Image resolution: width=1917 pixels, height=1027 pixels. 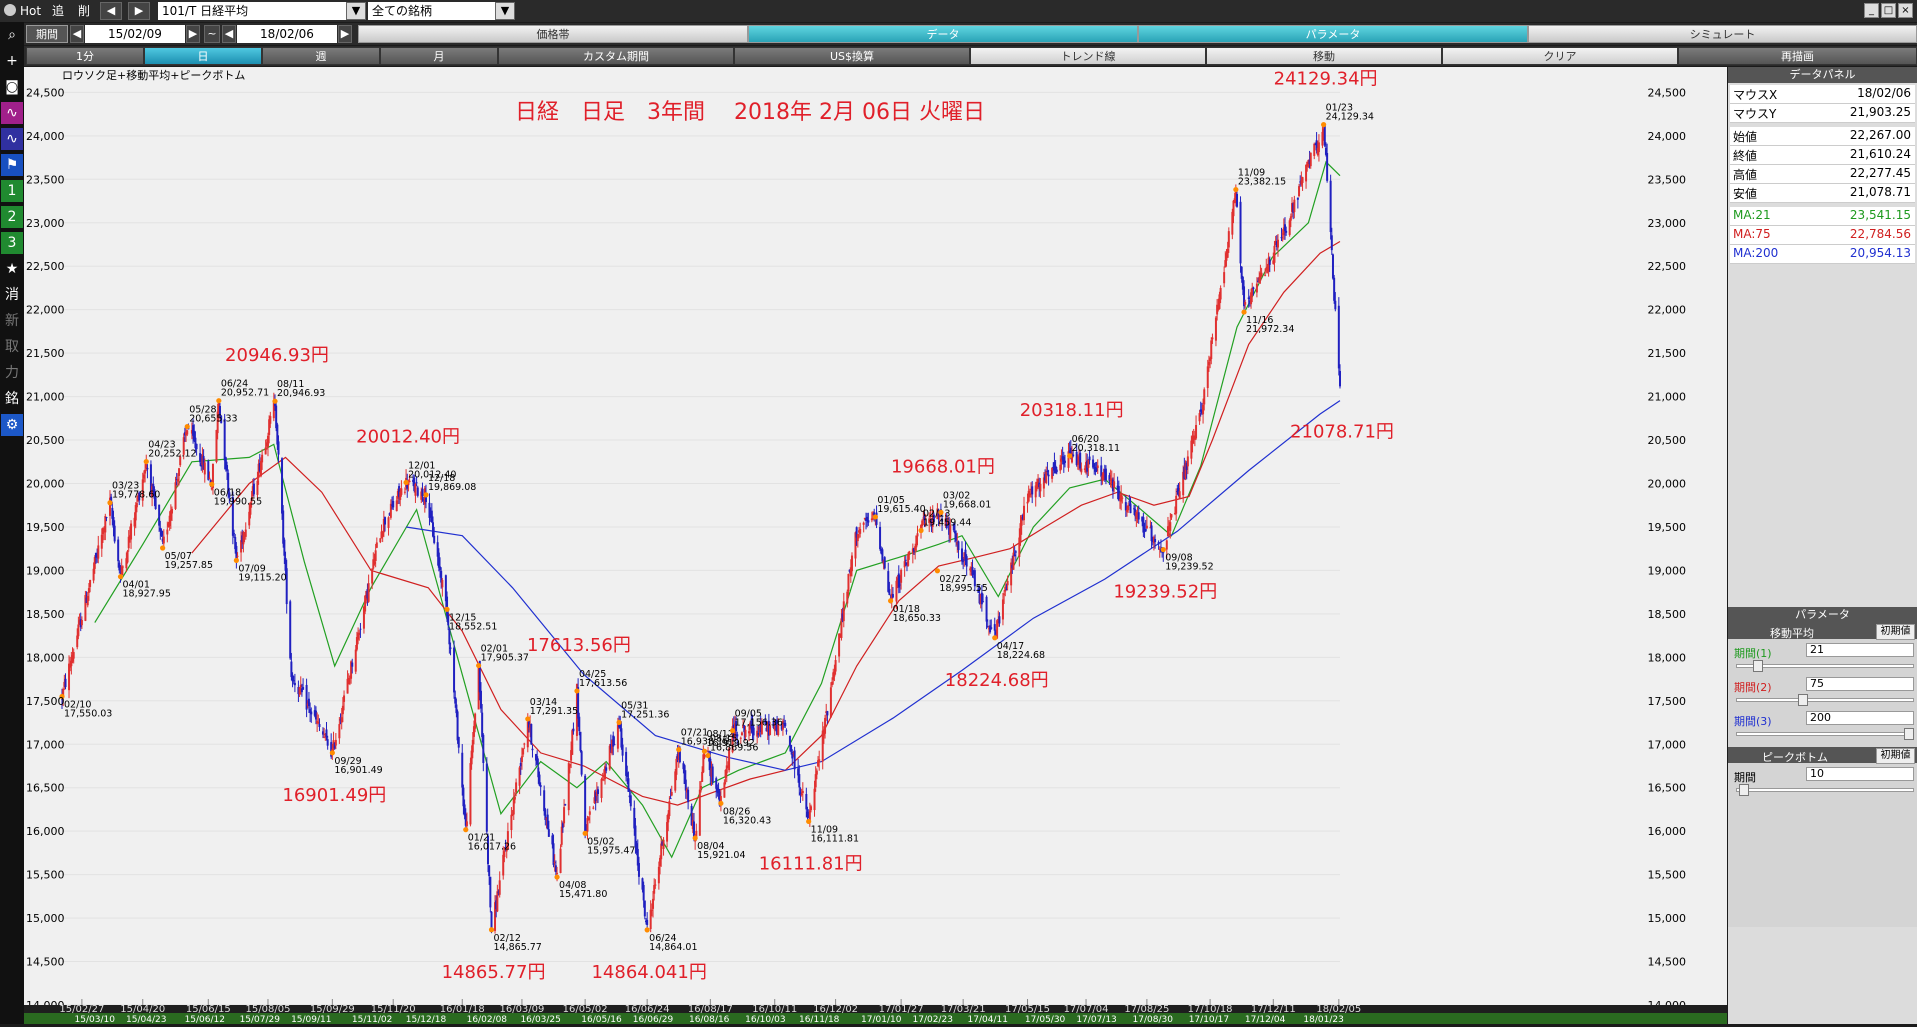 I want to click on market-select: 全ての銘柄, so click(x=431, y=11).